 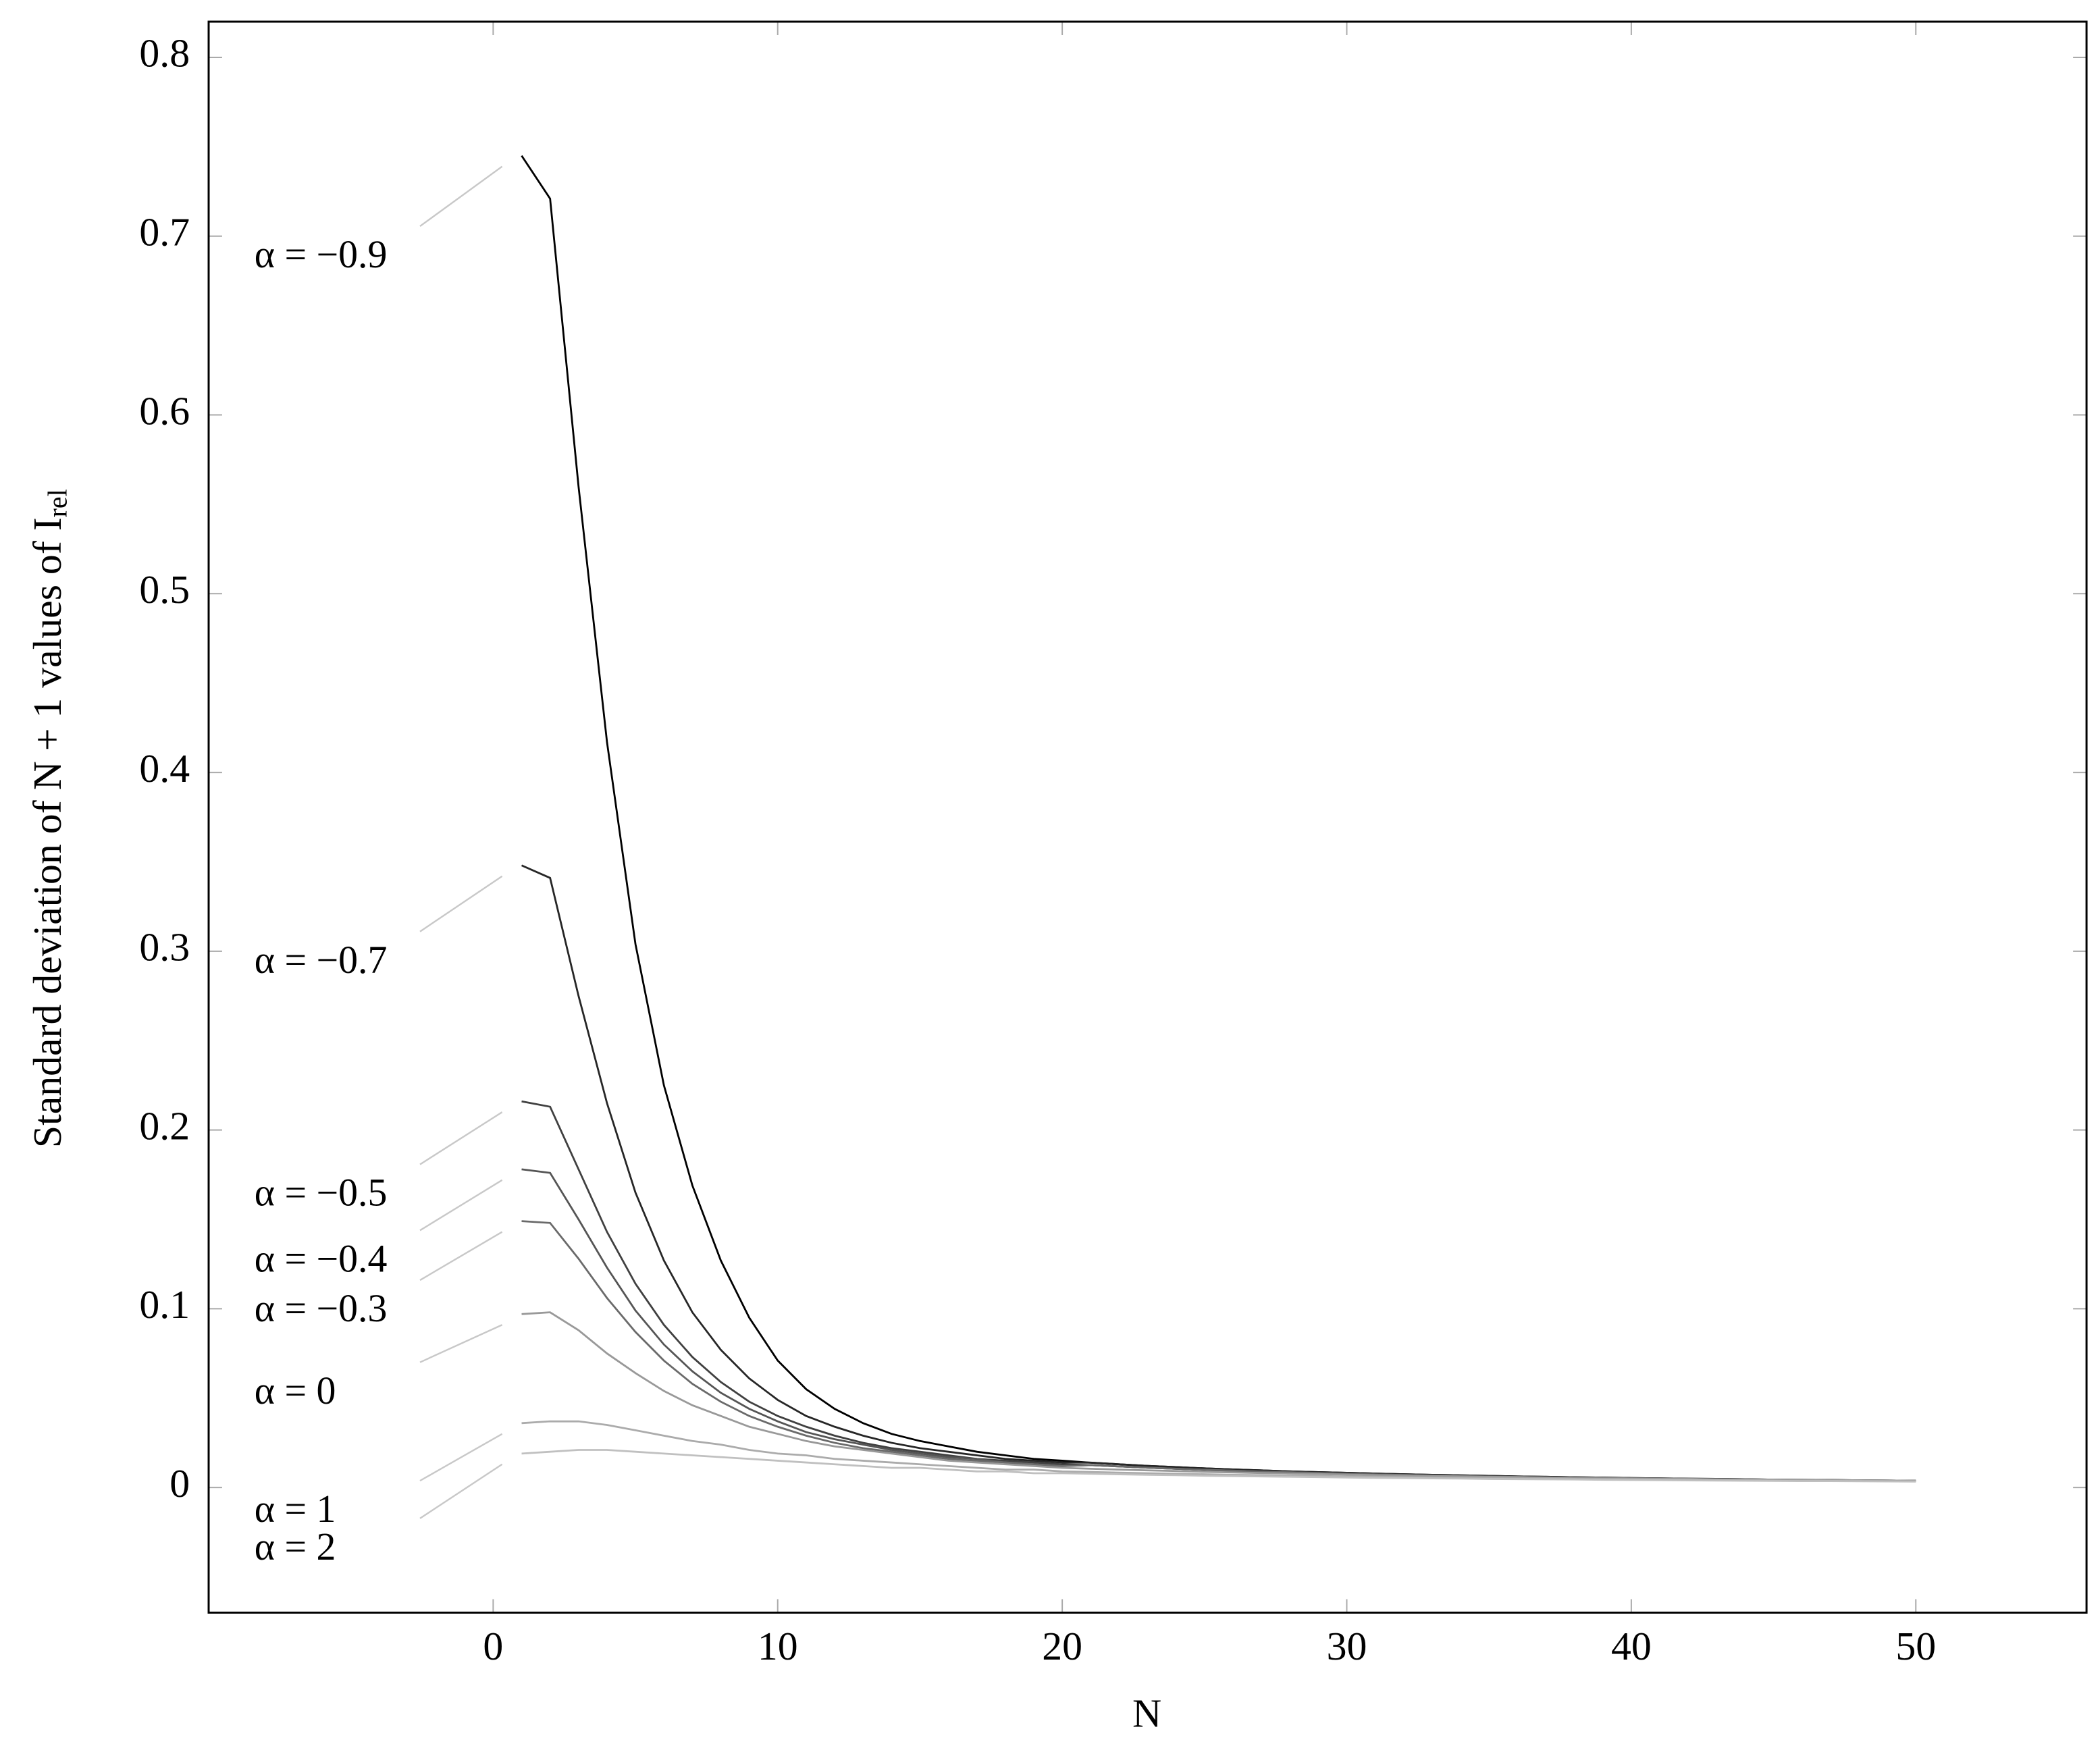 What do you see at coordinates (164, 231) in the screenshot?
I see `y-tick-label: 0.7` at bounding box center [164, 231].